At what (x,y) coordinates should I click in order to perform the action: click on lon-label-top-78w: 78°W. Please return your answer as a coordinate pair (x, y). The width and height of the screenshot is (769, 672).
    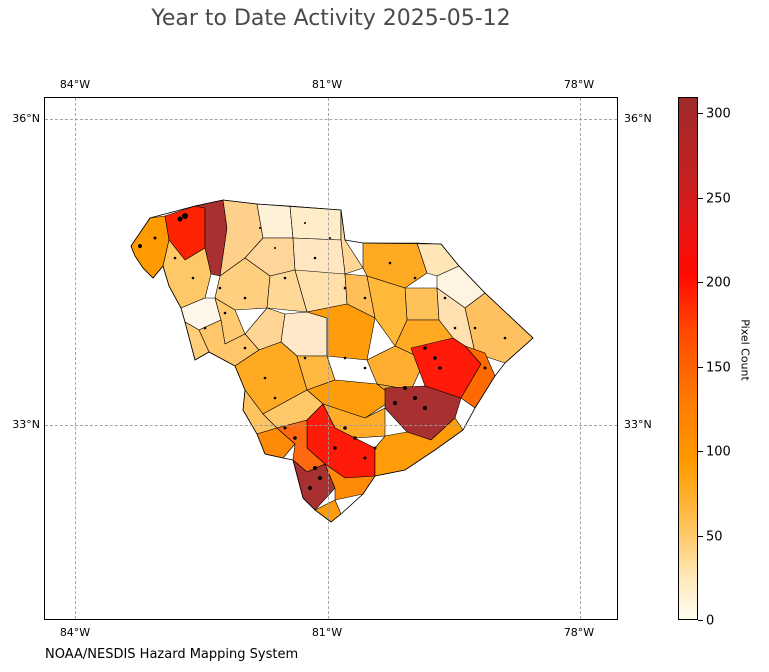
    Looking at the image, I should click on (579, 84).